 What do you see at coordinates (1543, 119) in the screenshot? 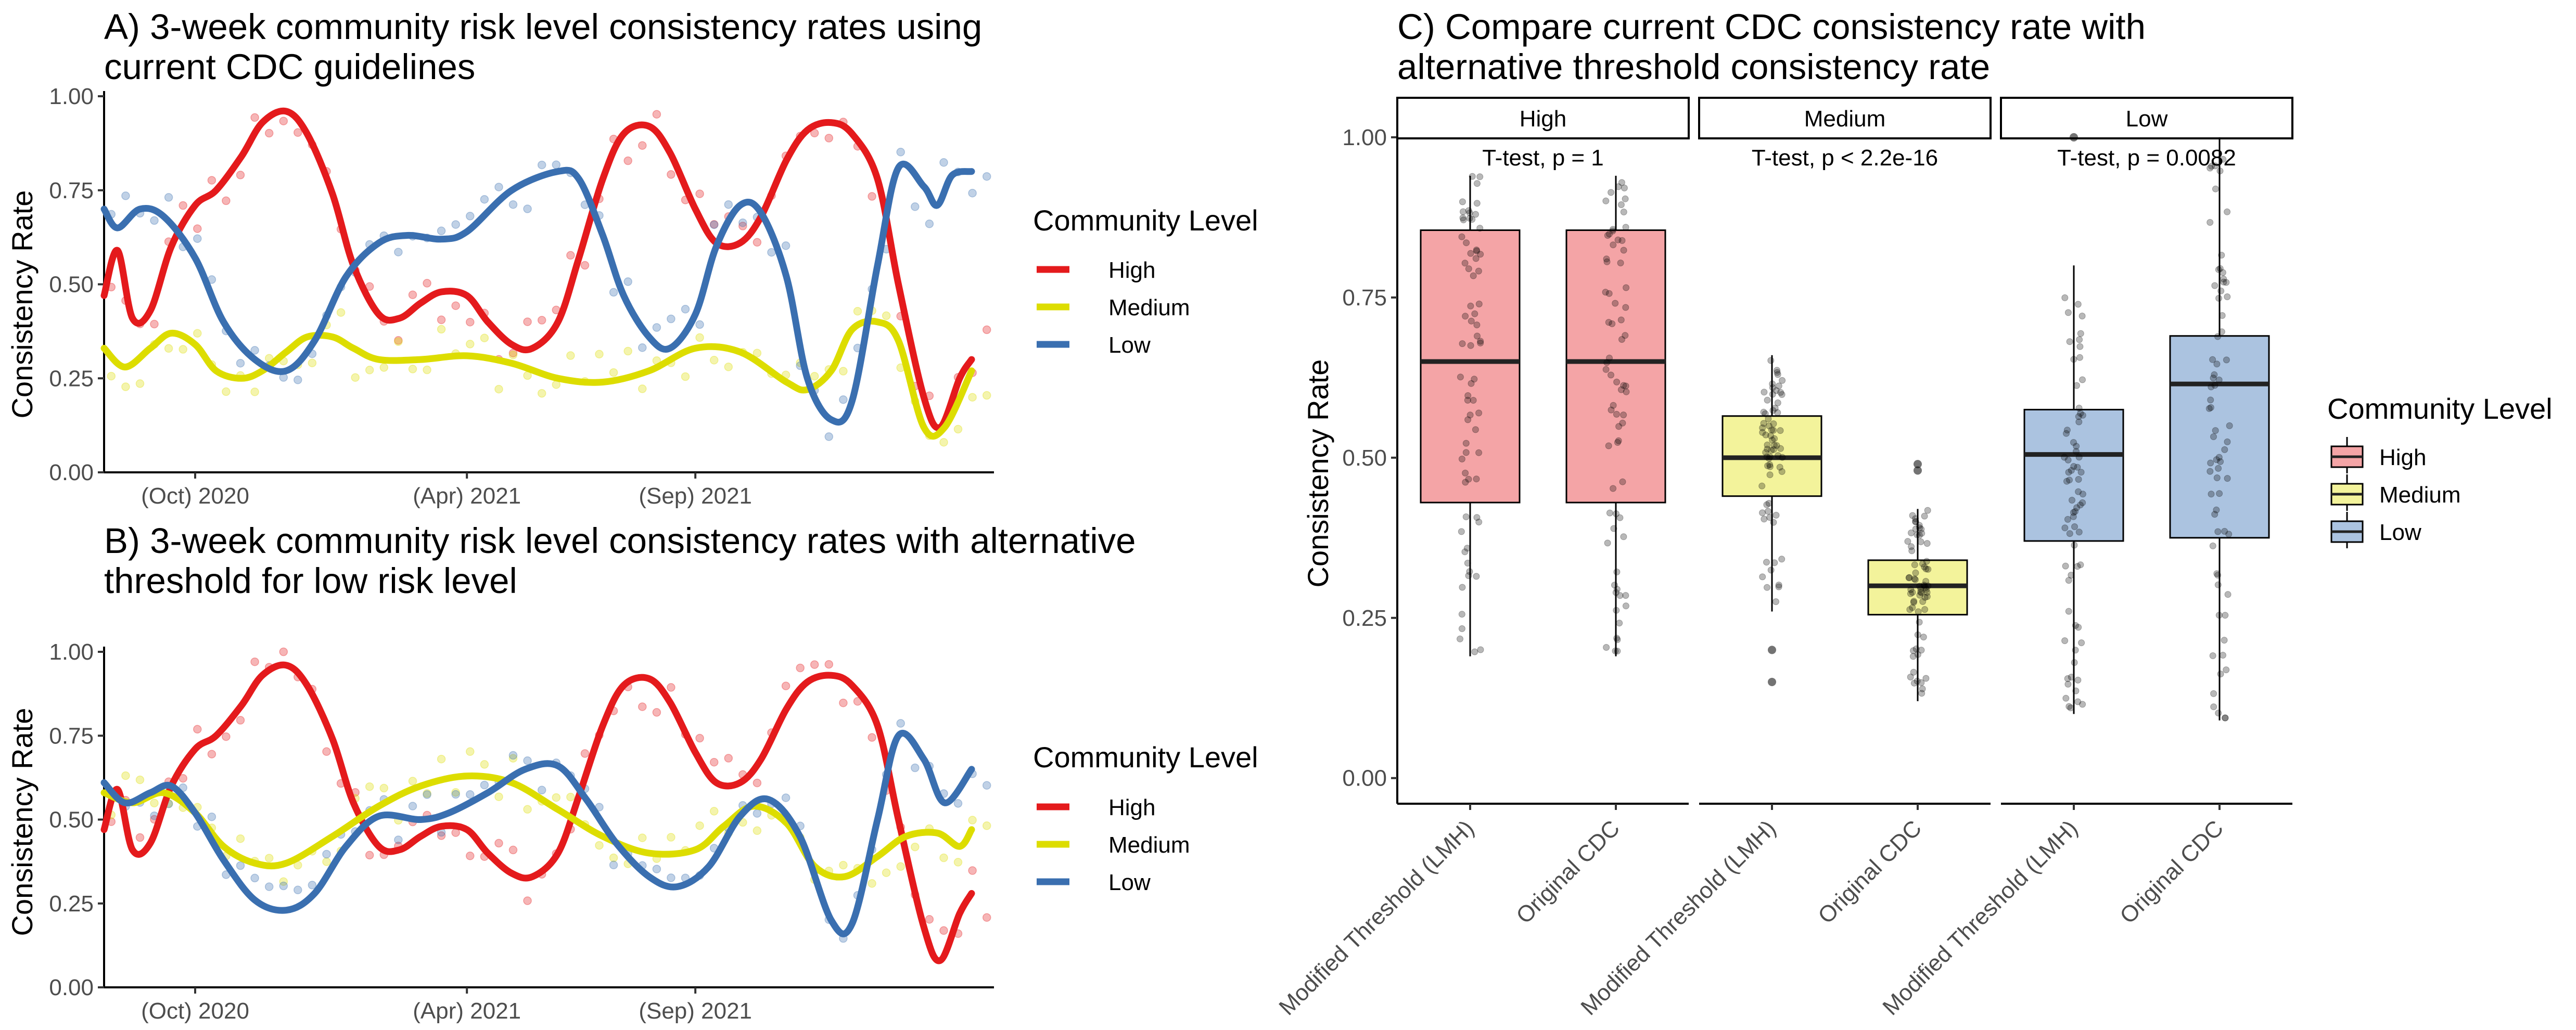
I see `facet-strip-label: High` at bounding box center [1543, 119].